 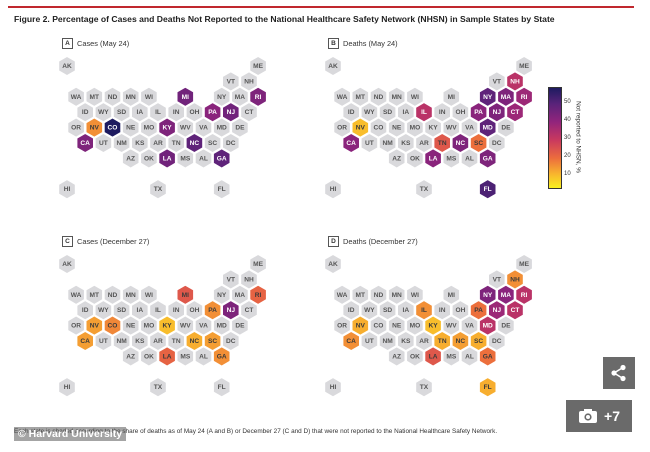 What do you see at coordinates (370, 43) in the screenshot?
I see `panel-title: Deaths (May 24)` at bounding box center [370, 43].